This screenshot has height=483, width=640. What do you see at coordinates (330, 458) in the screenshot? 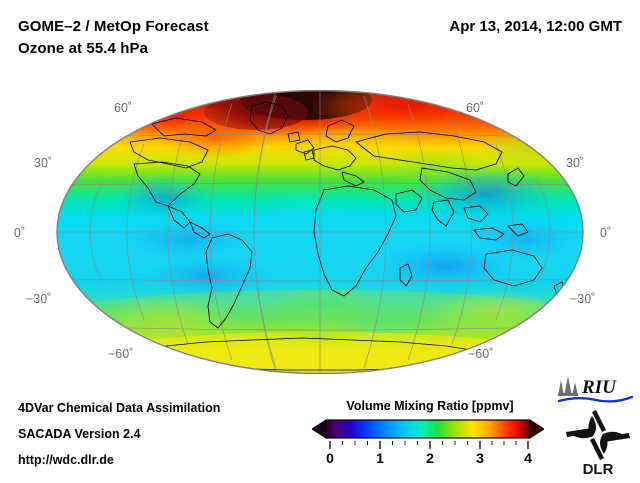
I see `colorbar-tick-0: 0` at bounding box center [330, 458].